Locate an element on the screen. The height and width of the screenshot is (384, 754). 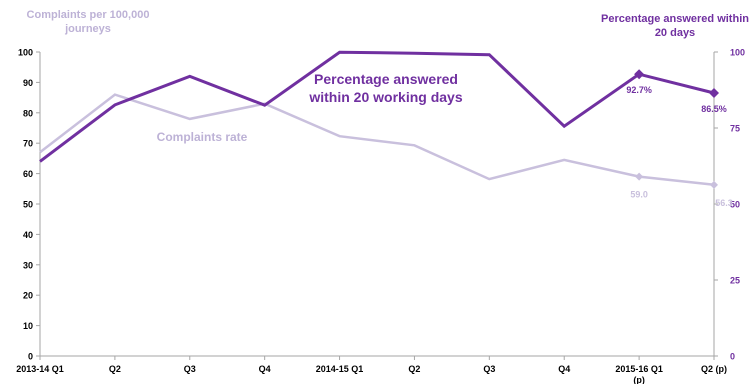
complaints-rate-data-label: 59.0 is located at coordinates (639, 195).